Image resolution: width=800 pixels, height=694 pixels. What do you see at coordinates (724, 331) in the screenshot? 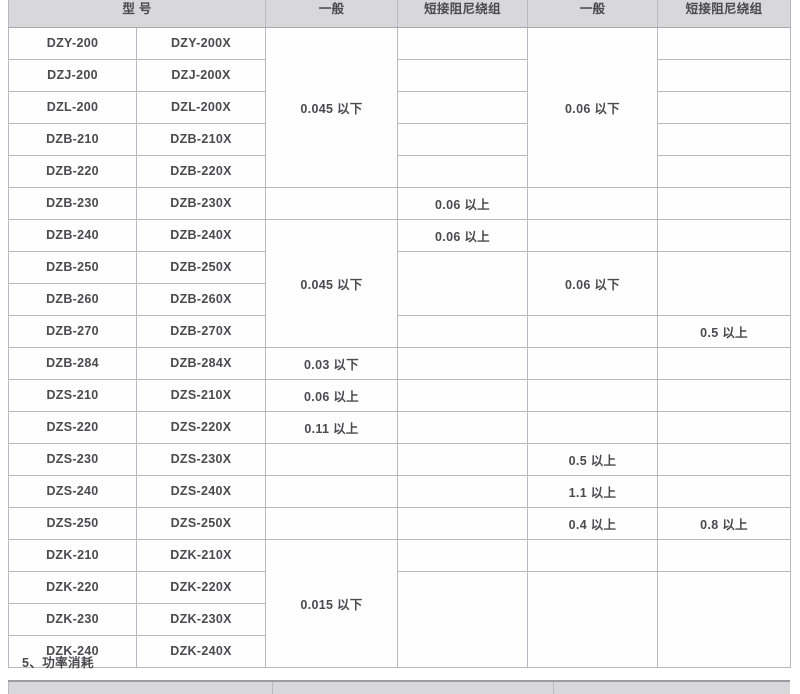
I see `cell-value-4: 0.5 以上` at bounding box center [724, 331].